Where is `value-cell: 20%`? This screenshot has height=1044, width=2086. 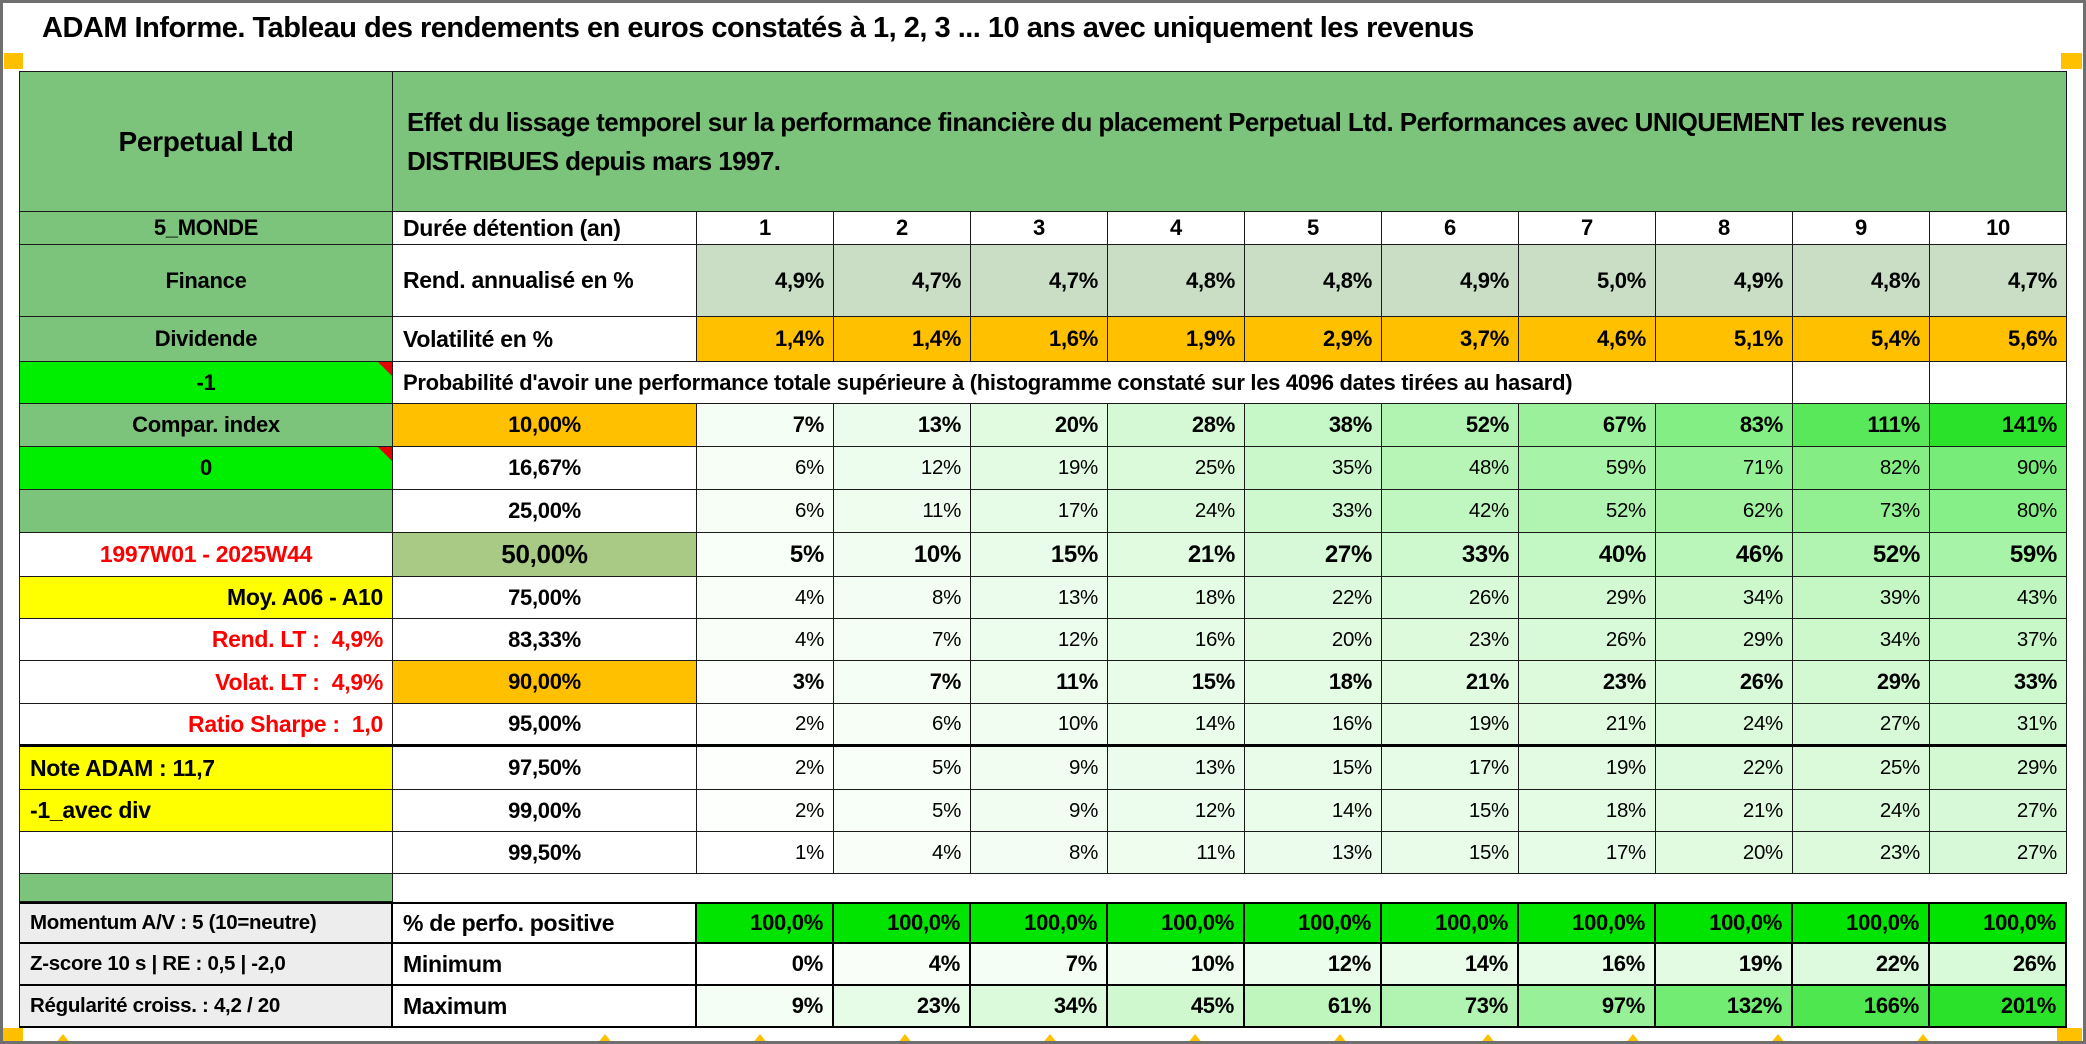
value-cell: 20% is located at coordinates (1039, 425).